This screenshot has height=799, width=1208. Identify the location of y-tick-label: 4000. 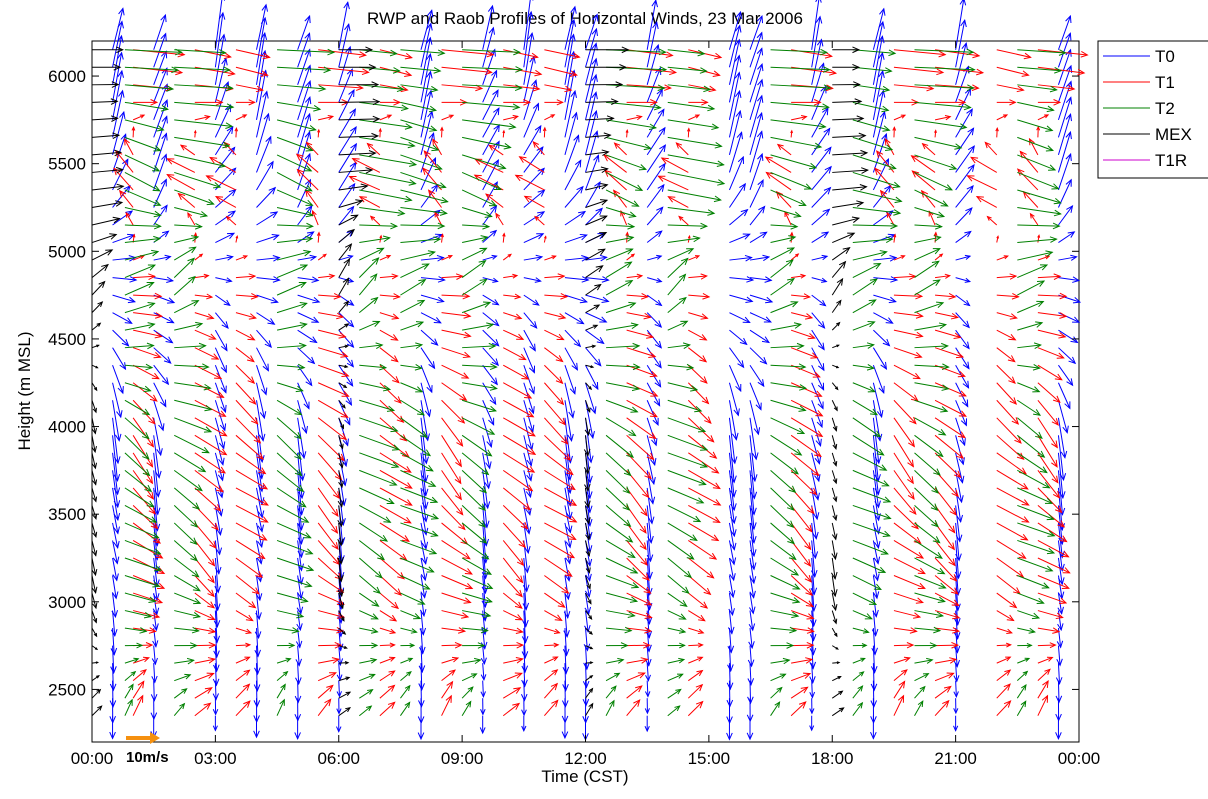
(67, 427).